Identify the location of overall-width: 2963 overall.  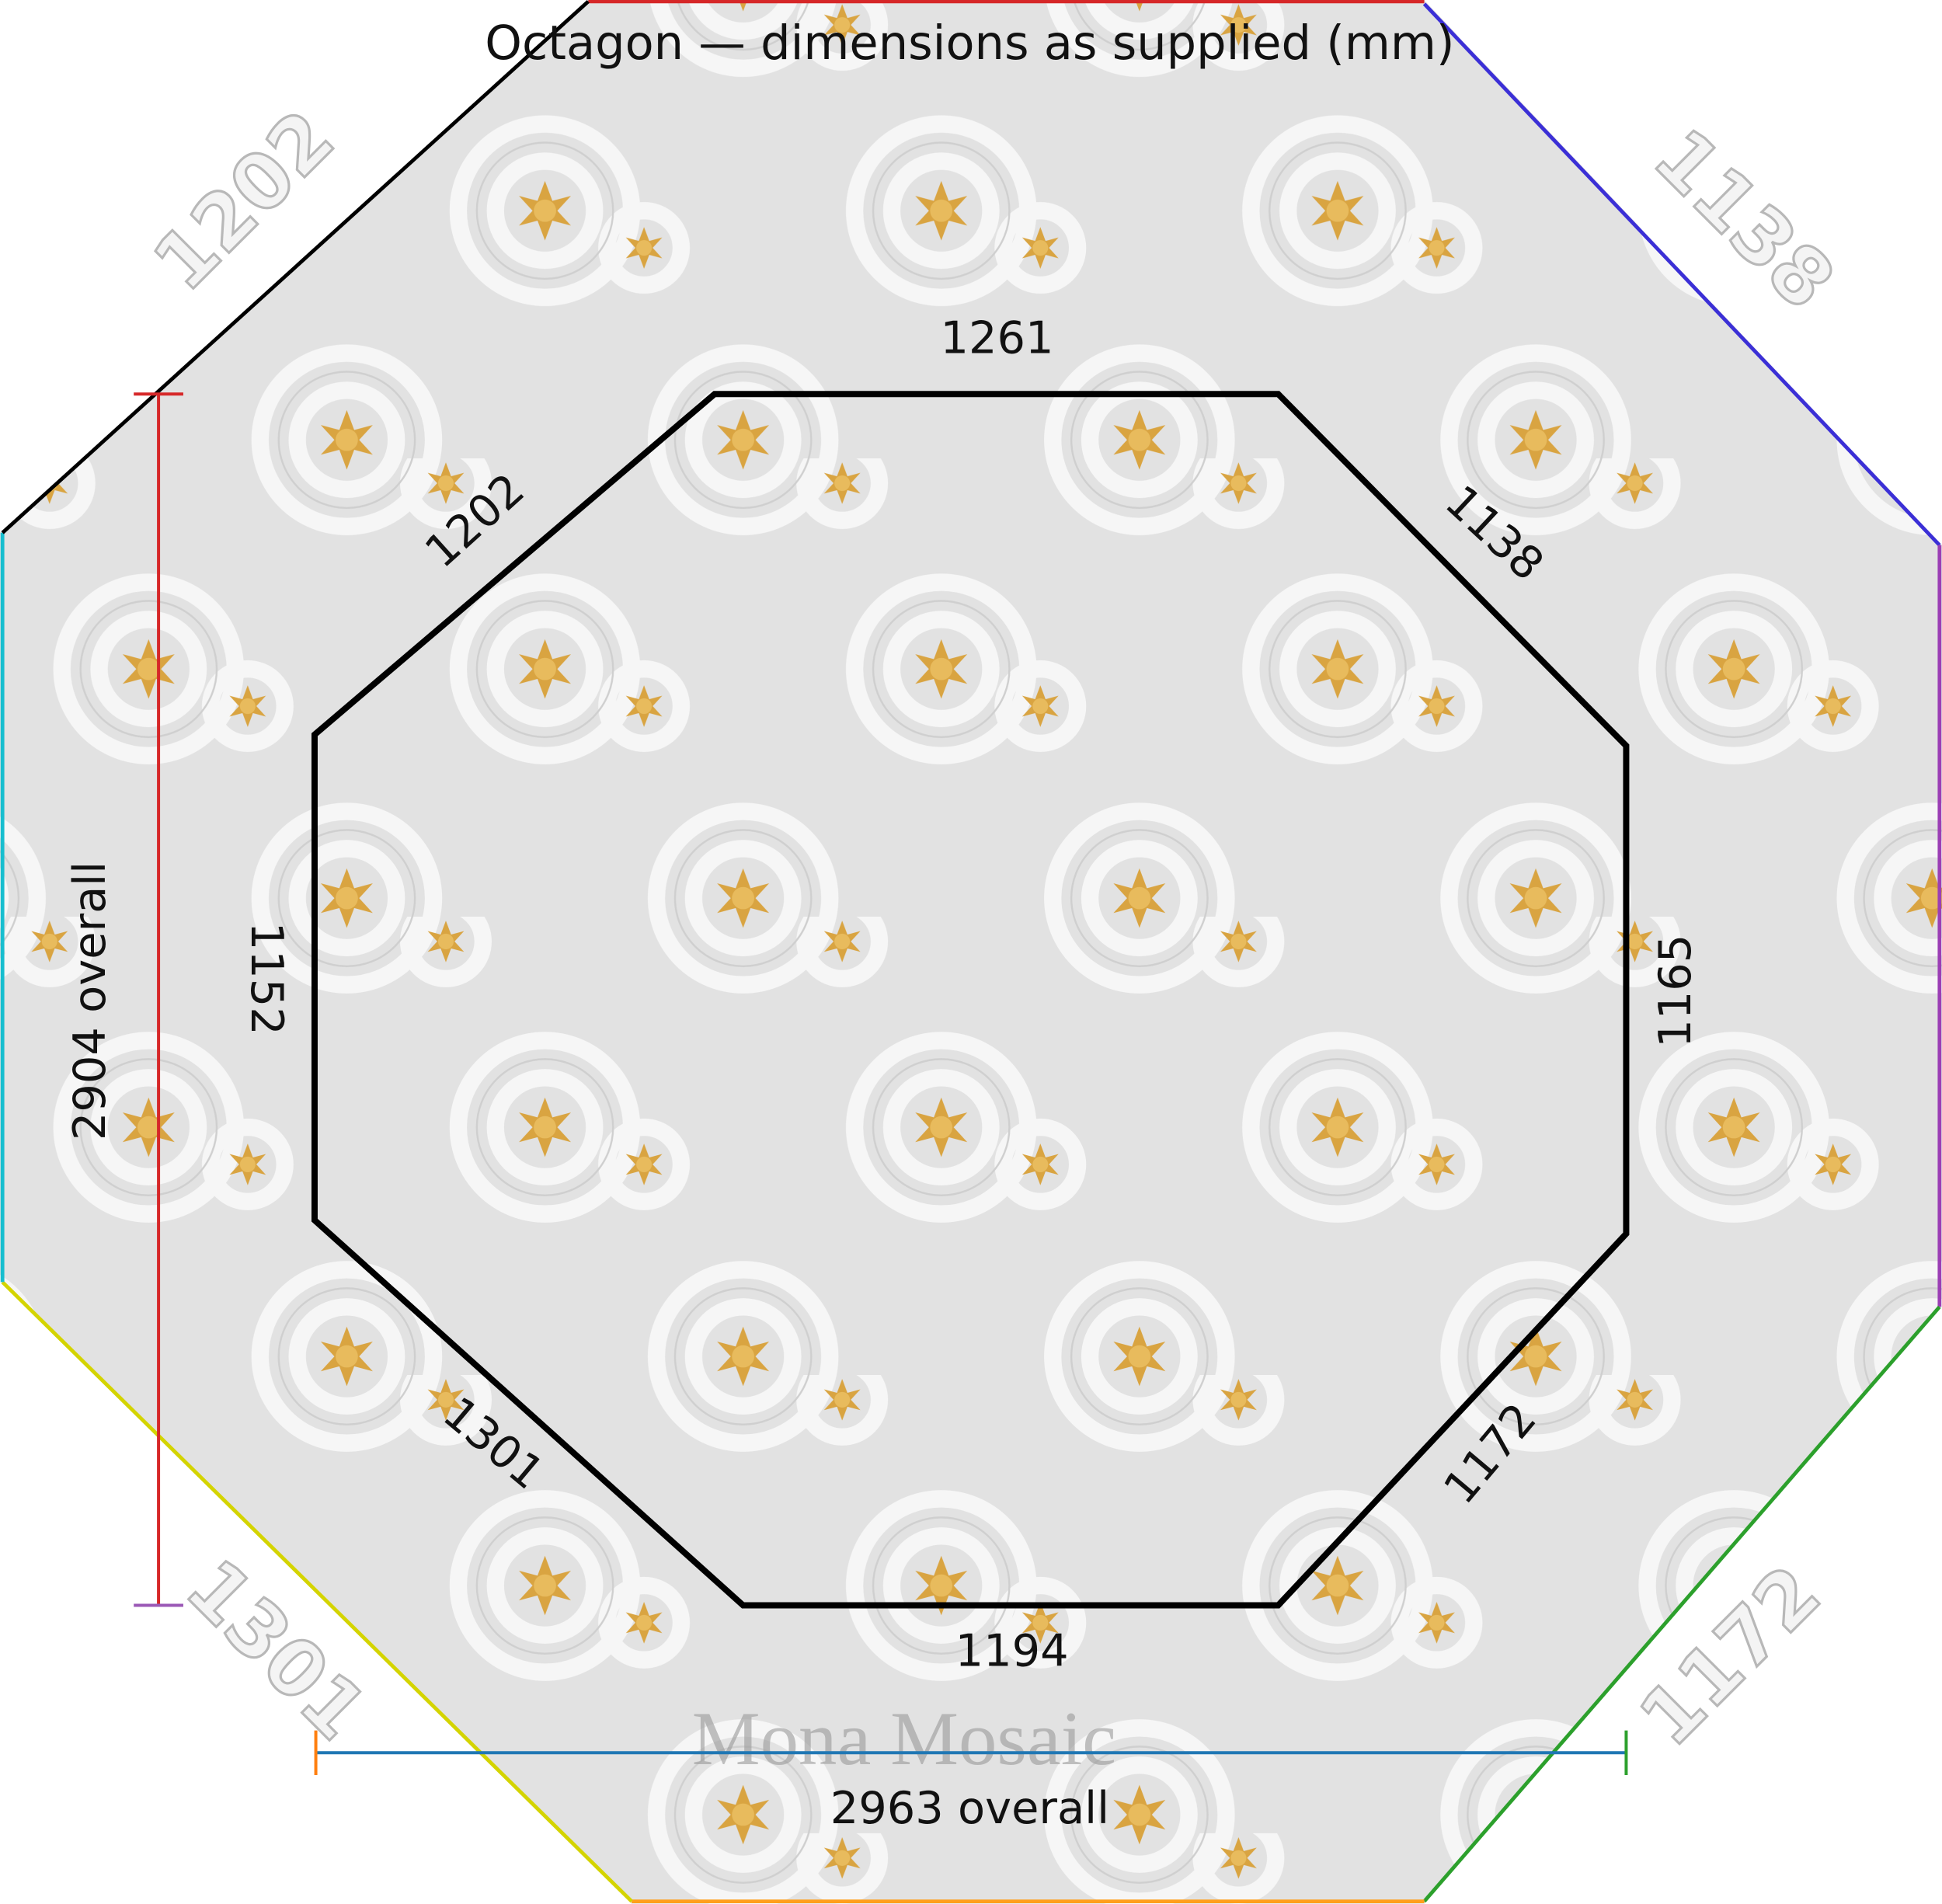
(969, 1808).